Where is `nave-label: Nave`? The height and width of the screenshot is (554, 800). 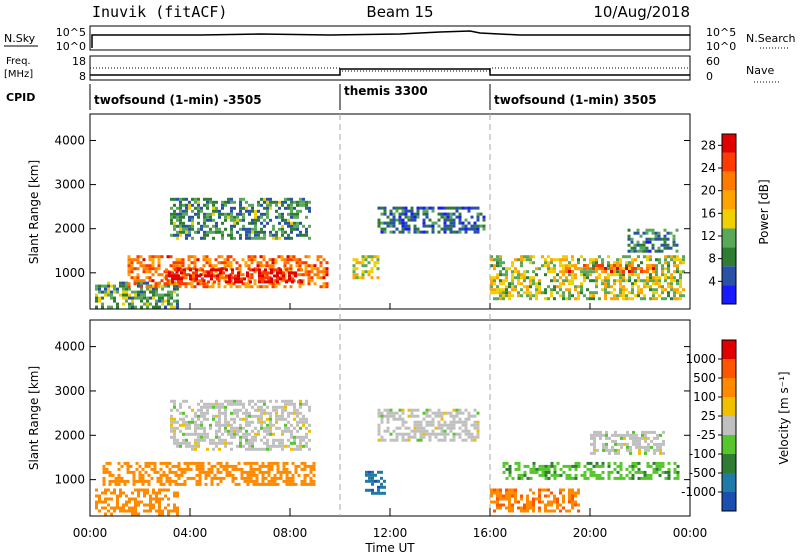 nave-label: Nave is located at coordinates (760, 70).